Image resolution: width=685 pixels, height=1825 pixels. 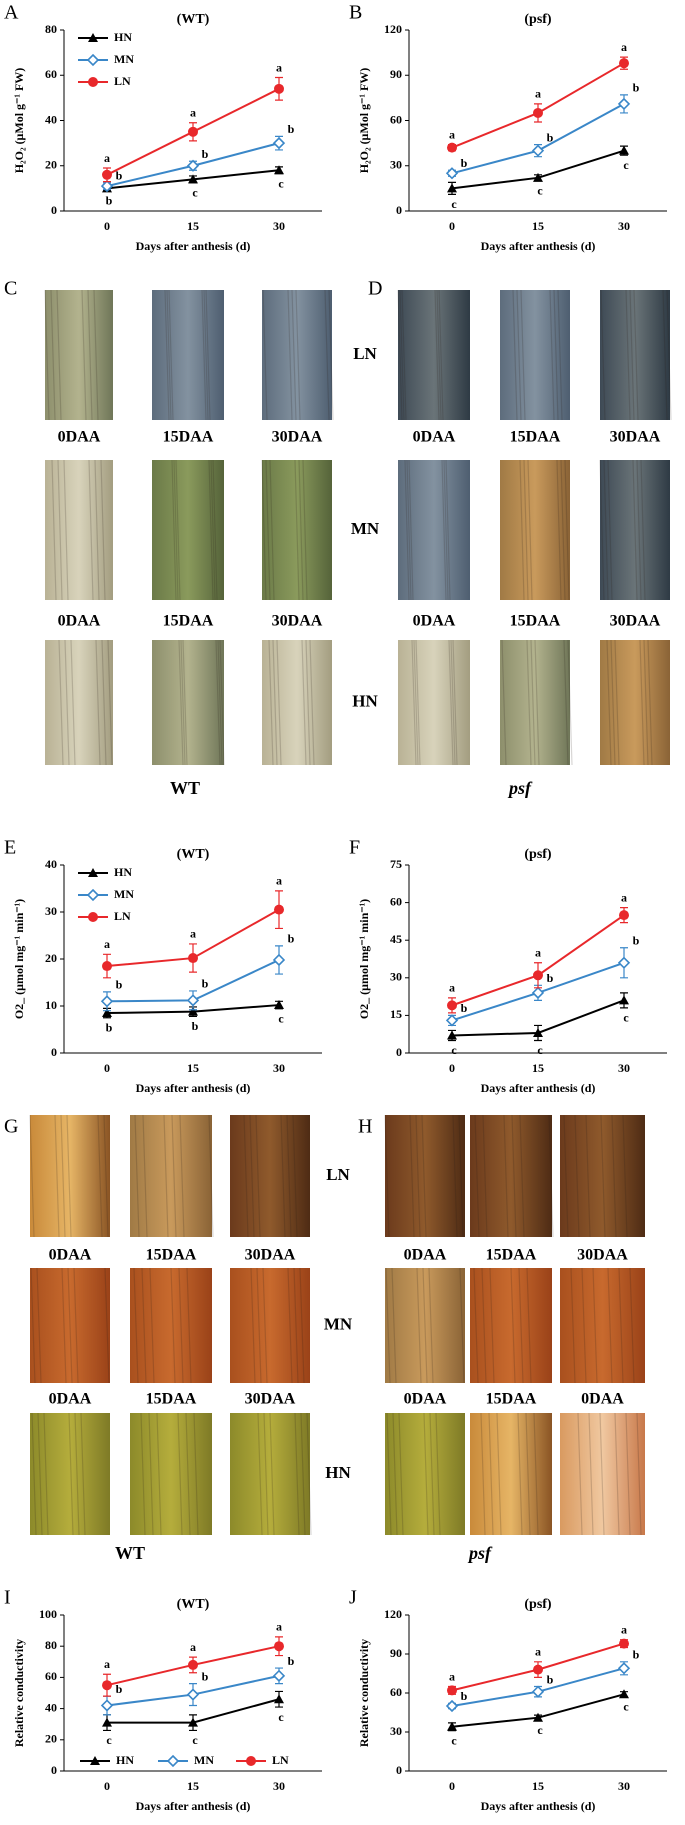 What do you see at coordinates (193, 1088) in the screenshot?
I see `x-axis-label: Days after anthesis (d)` at bounding box center [193, 1088].